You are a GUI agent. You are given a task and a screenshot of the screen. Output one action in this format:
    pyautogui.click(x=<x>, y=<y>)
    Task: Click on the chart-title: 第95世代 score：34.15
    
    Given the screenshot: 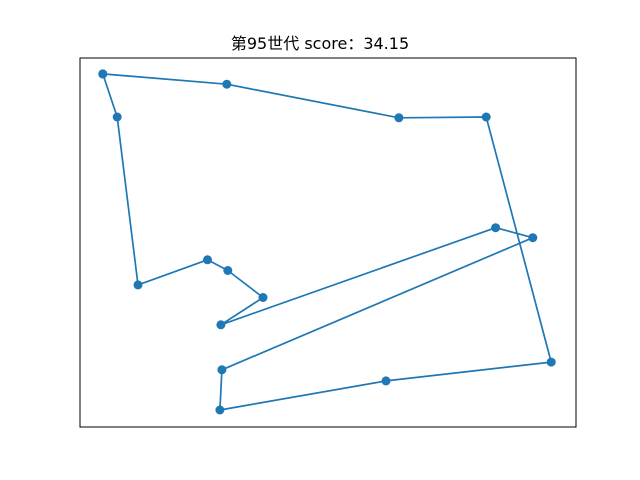 What is the action you would take?
    pyautogui.click(x=320, y=43)
    